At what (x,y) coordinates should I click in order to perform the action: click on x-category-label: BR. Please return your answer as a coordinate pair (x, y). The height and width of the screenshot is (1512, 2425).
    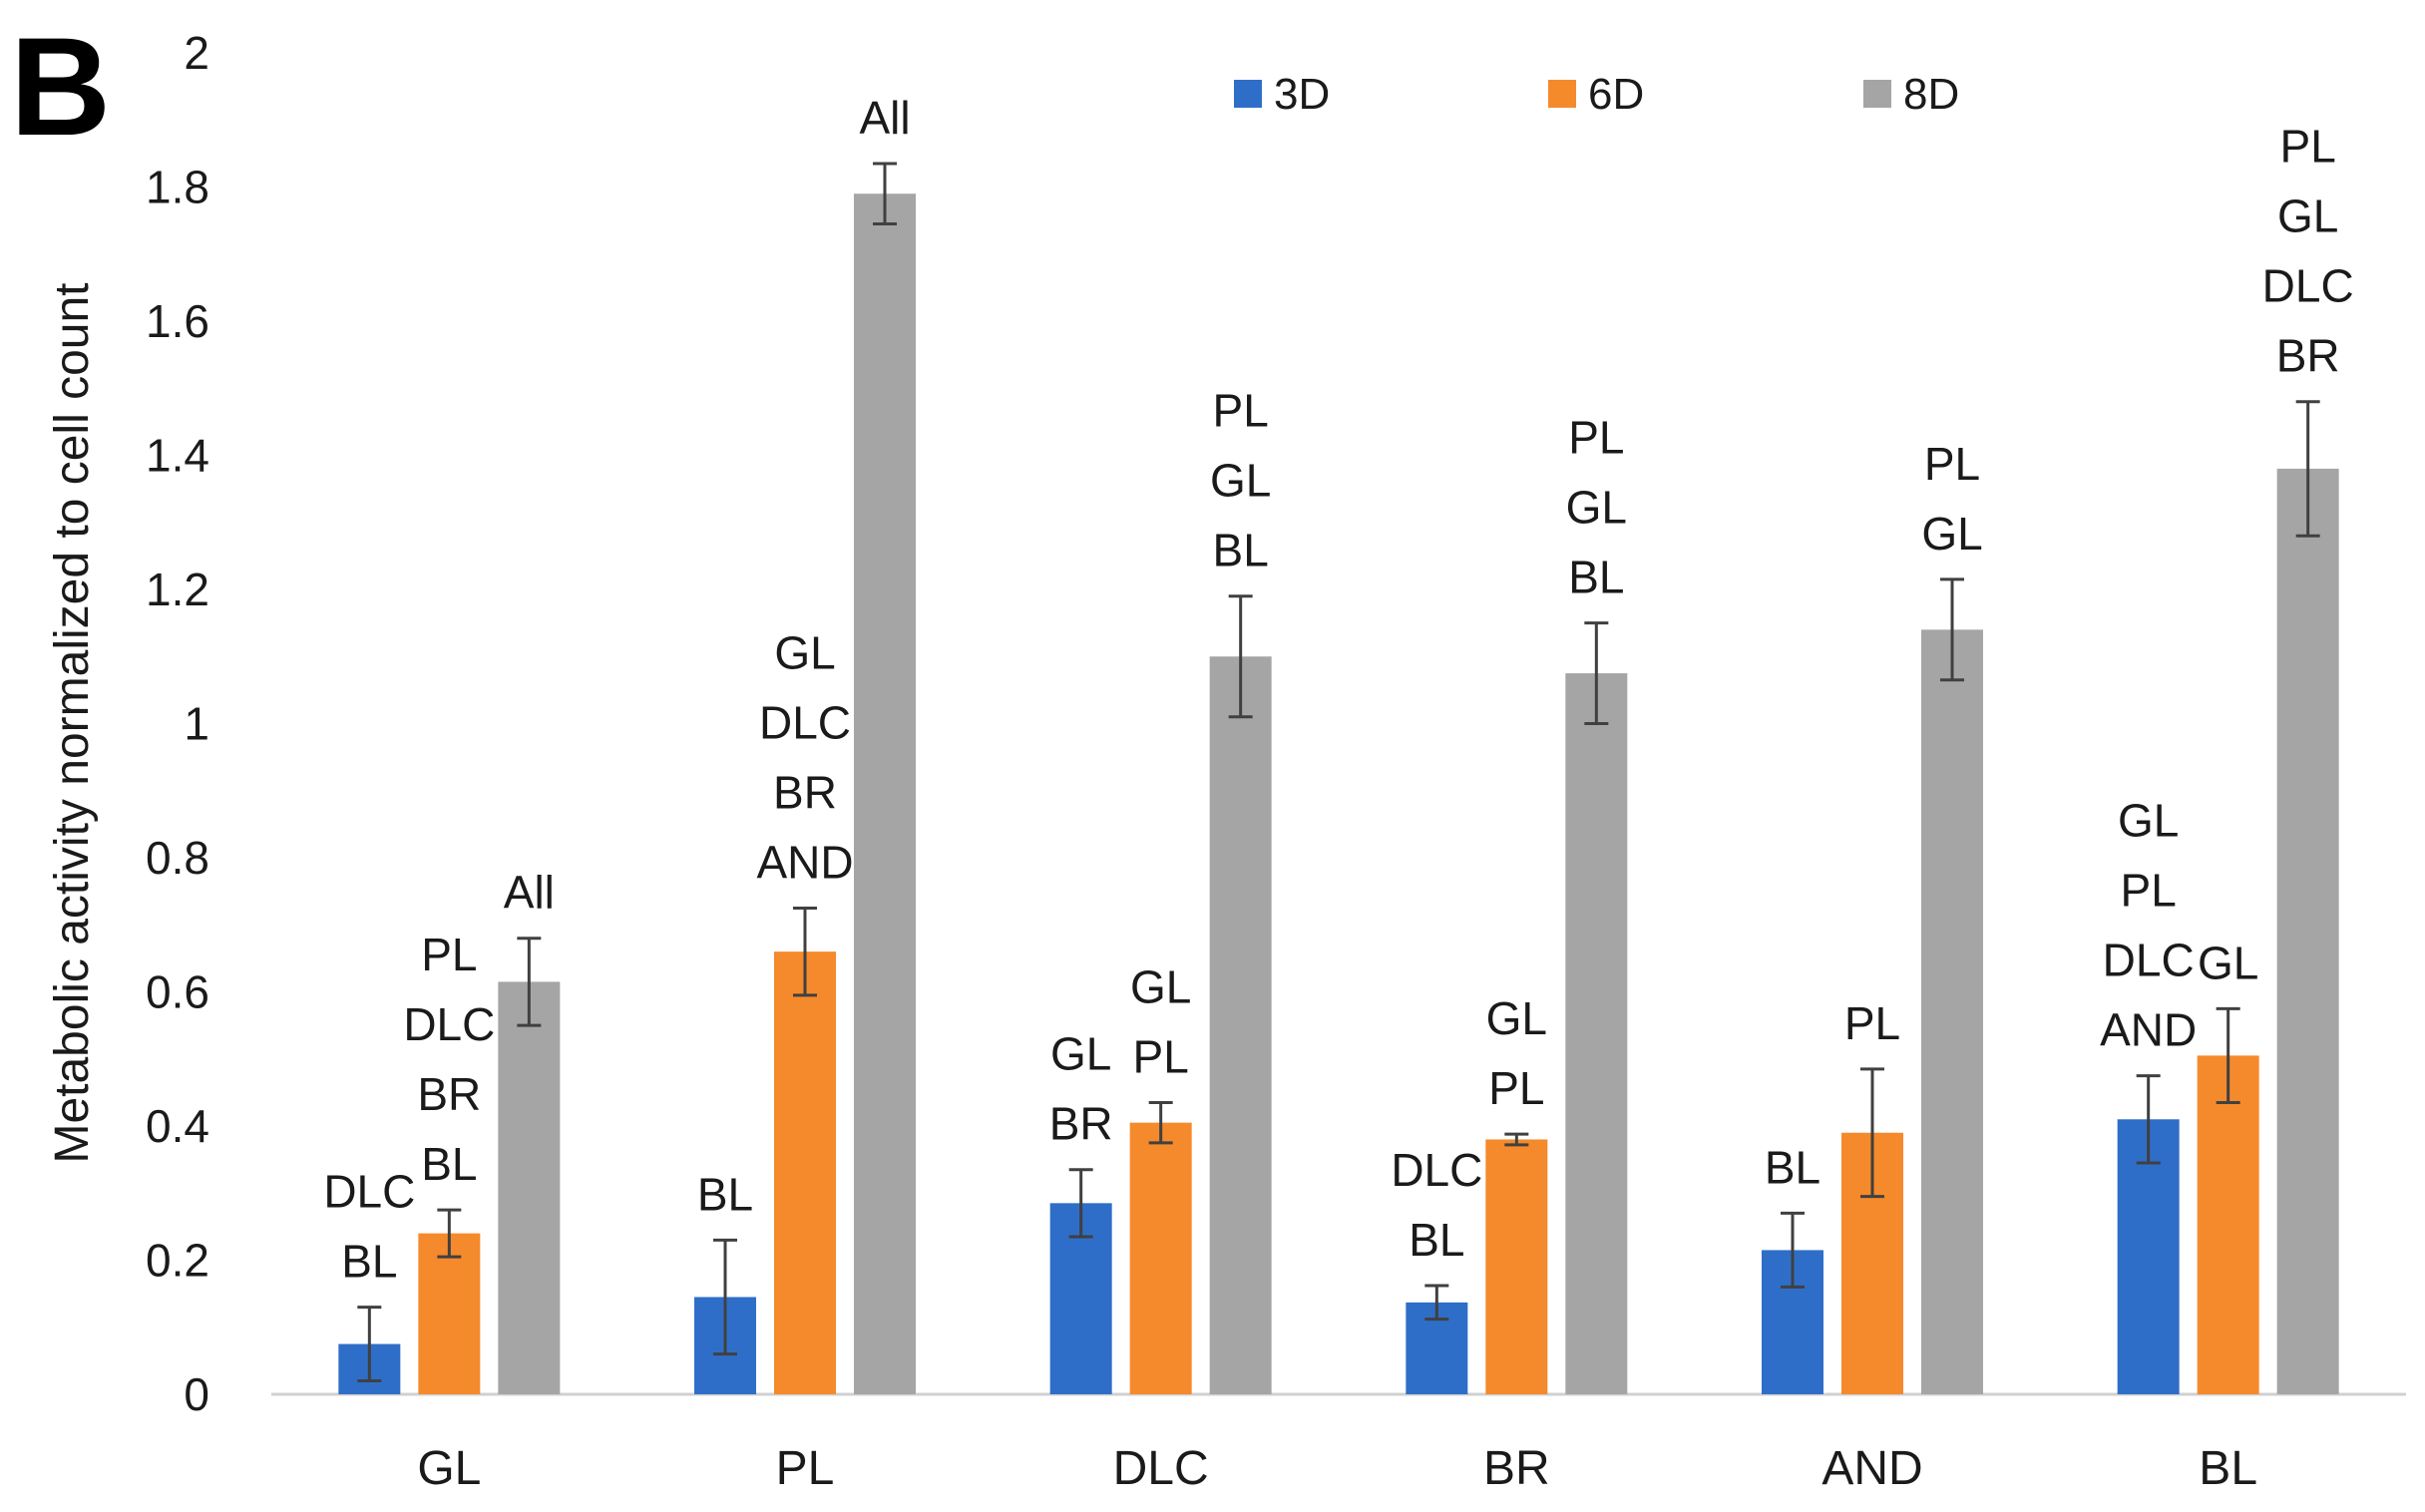
    Looking at the image, I should click on (1517, 1468).